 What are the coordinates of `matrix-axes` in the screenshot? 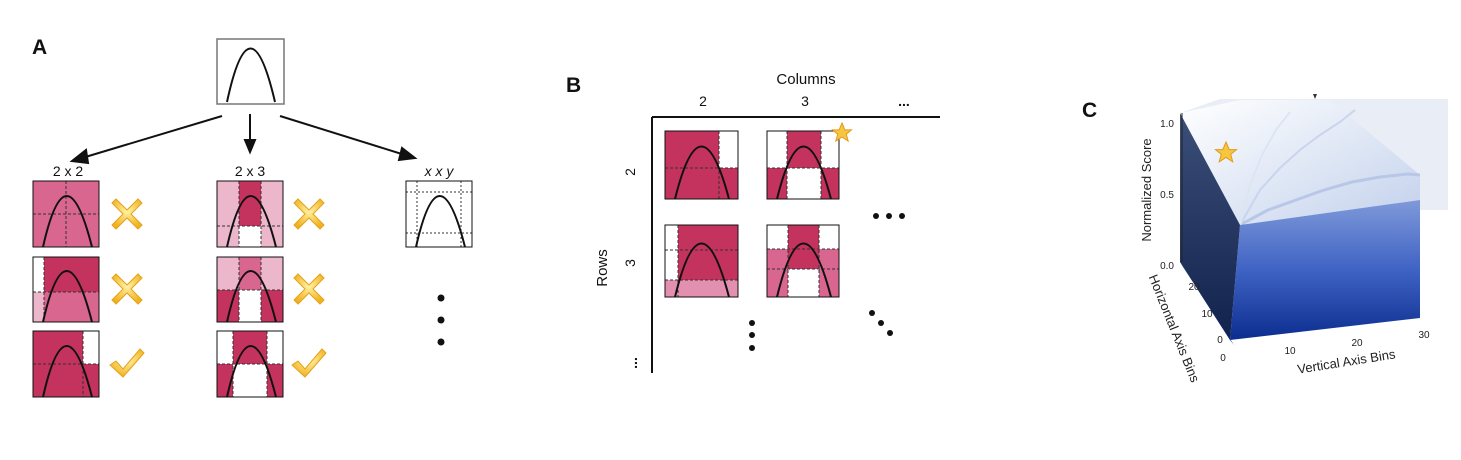 It's located at (795, 244).